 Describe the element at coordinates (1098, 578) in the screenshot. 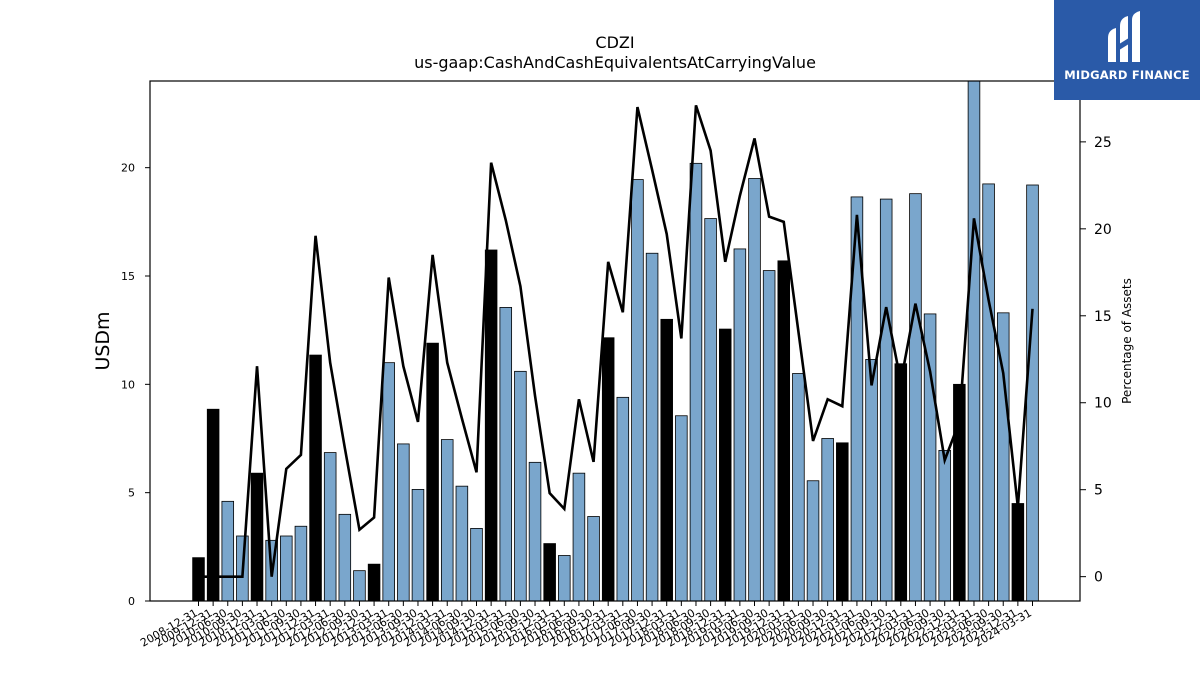

I see `y2-tick-label: 0` at that location.